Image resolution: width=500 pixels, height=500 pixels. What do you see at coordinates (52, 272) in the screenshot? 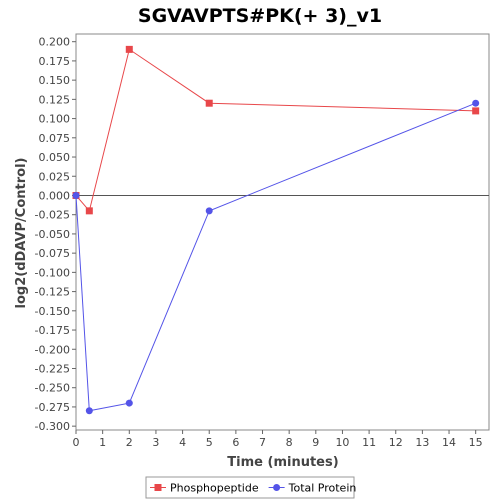
I see `y-tick-label: -0.100` at bounding box center [52, 272].